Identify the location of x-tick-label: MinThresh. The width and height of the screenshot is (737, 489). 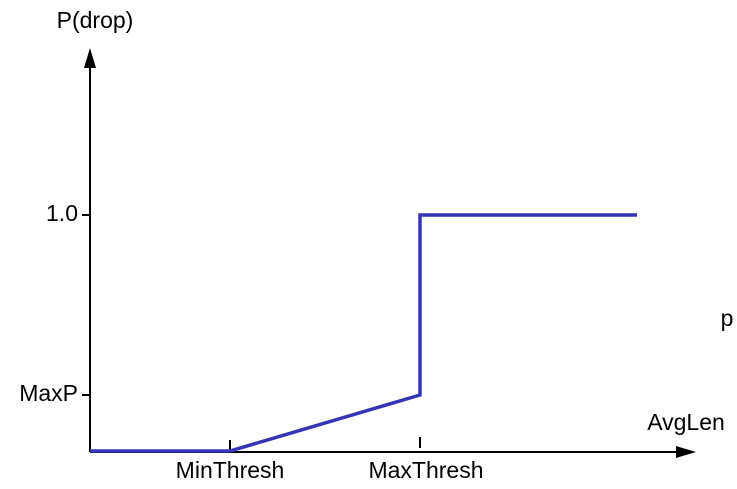
(230, 470).